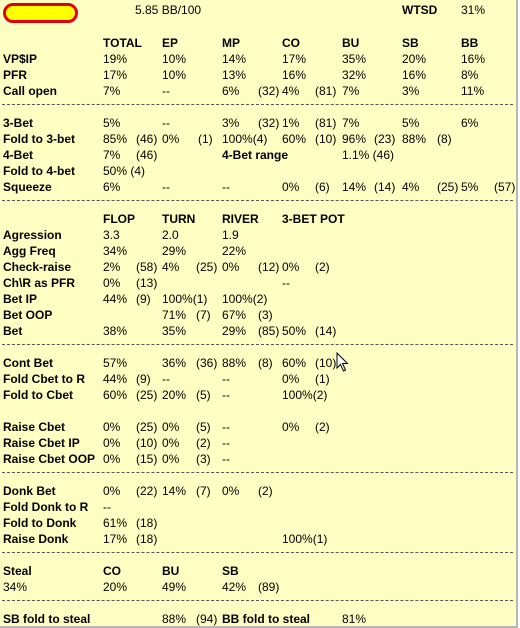  What do you see at coordinates (20, 299) in the screenshot?
I see `stat-label: Bet IP` at bounding box center [20, 299].